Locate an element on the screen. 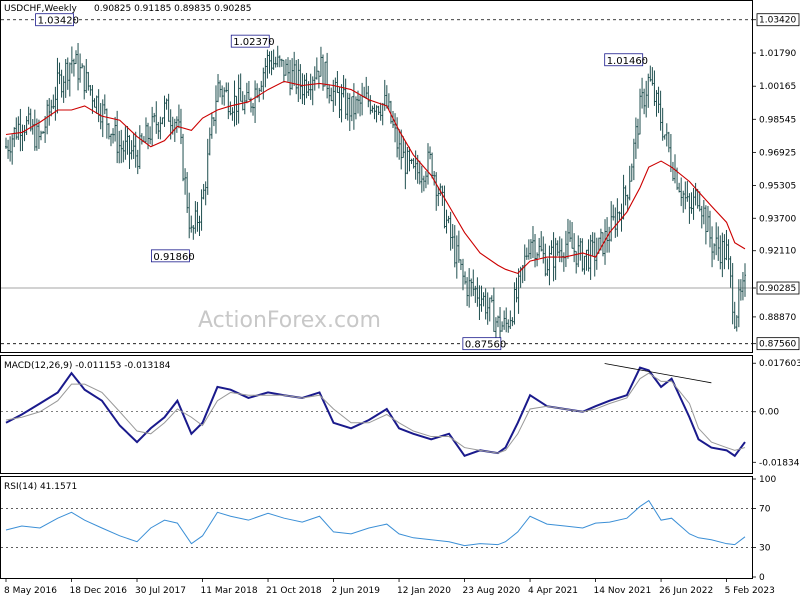 The height and width of the screenshot is (600, 800). annotation-3: 0.87560 is located at coordinates (484, 344).